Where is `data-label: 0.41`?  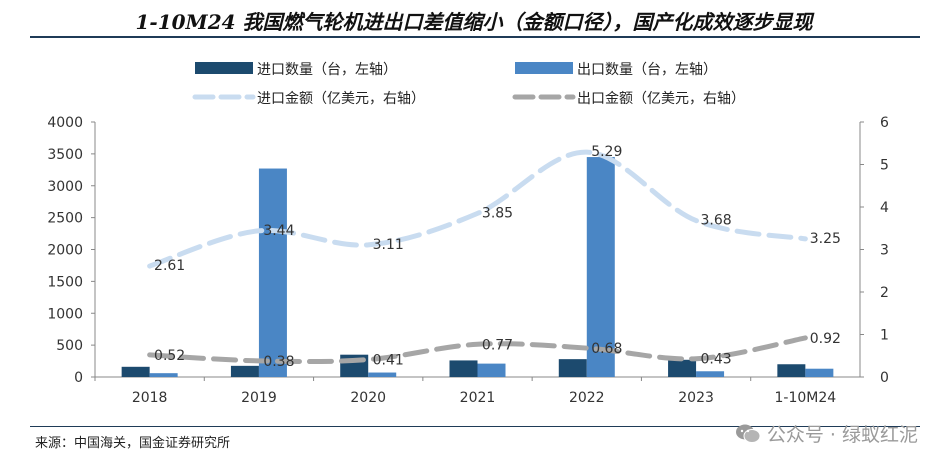 data-label: 0.41 is located at coordinates (388, 361).